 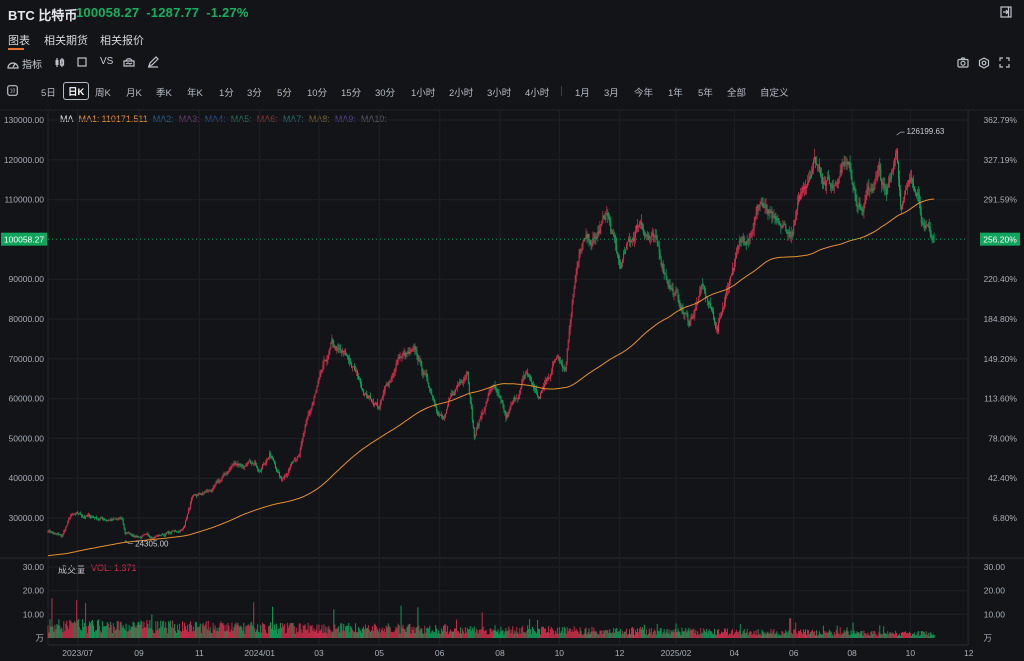 What do you see at coordinates (103, 93) in the screenshot?
I see `period-2: 周K` at bounding box center [103, 93].